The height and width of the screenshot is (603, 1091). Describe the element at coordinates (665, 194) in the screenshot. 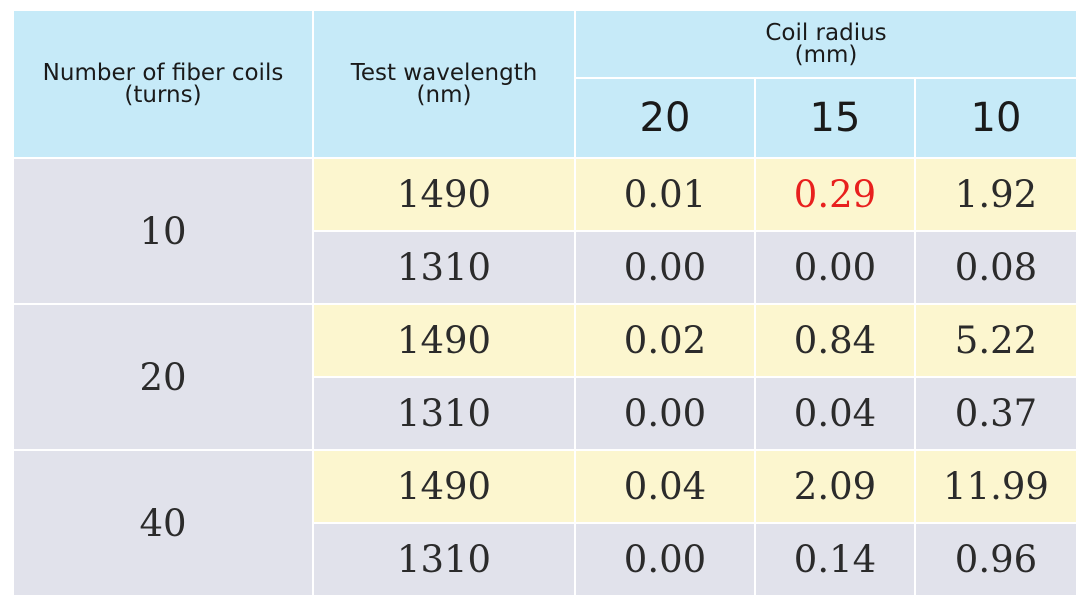

I see `value-cell: 0.01` at that location.